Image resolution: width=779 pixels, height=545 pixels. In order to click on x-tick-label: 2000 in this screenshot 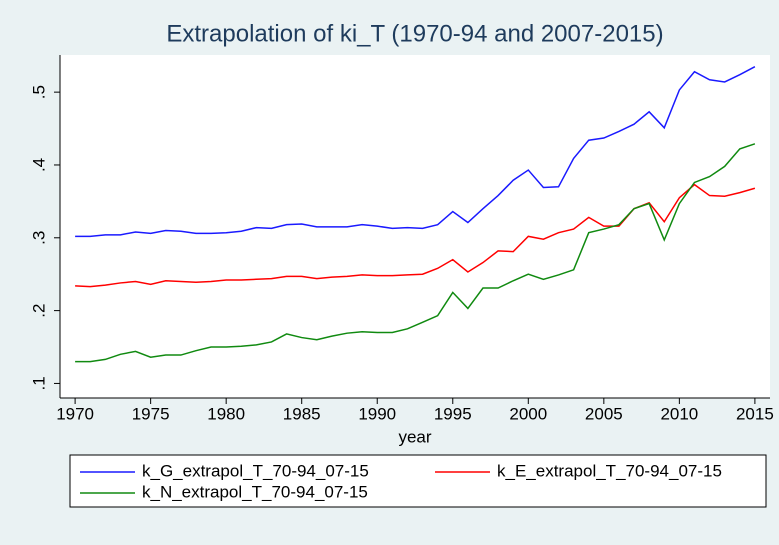, I will do `click(528, 413)`.